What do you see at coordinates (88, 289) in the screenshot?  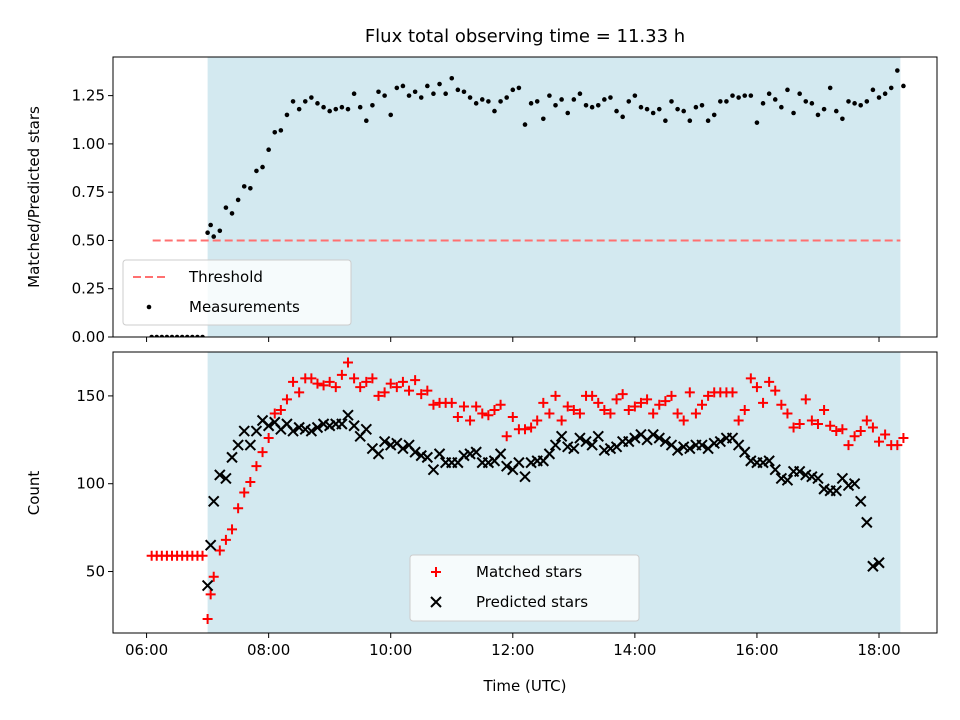 I see `y-tick-label: 0.25` at bounding box center [88, 289].